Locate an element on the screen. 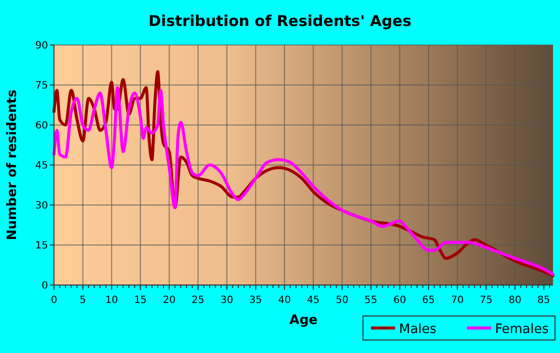 The image size is (560, 353). x-tick-label: 65 is located at coordinates (428, 300).